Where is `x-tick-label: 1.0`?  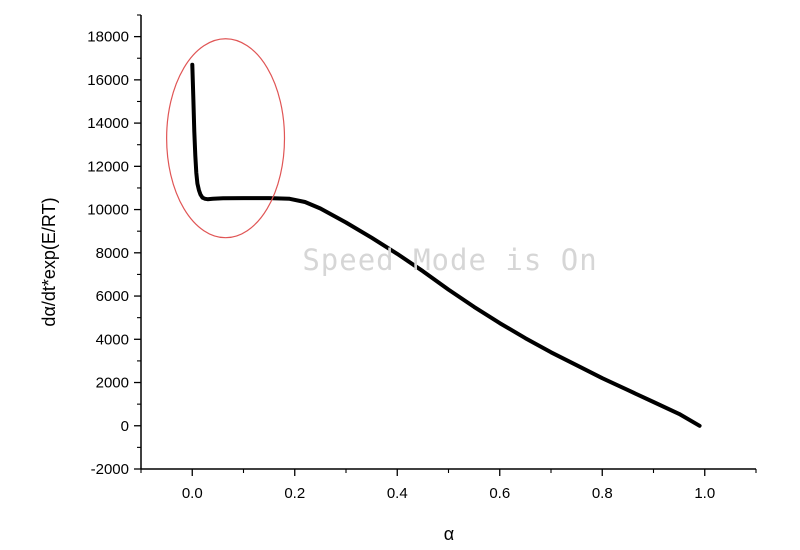 x-tick-label: 1.0 is located at coordinates (704, 493).